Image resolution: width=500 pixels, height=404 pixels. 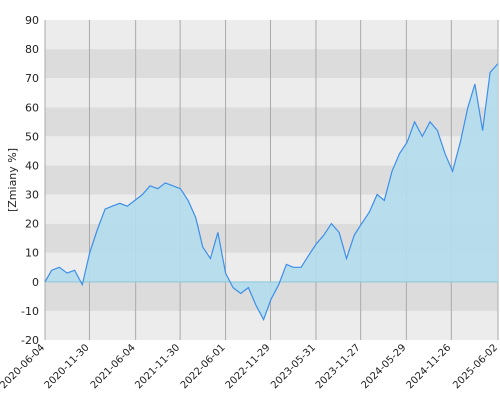 What do you see at coordinates (248, 366) in the screenshot?
I see `x-tick-label: 2022-11-29` at bounding box center [248, 366].